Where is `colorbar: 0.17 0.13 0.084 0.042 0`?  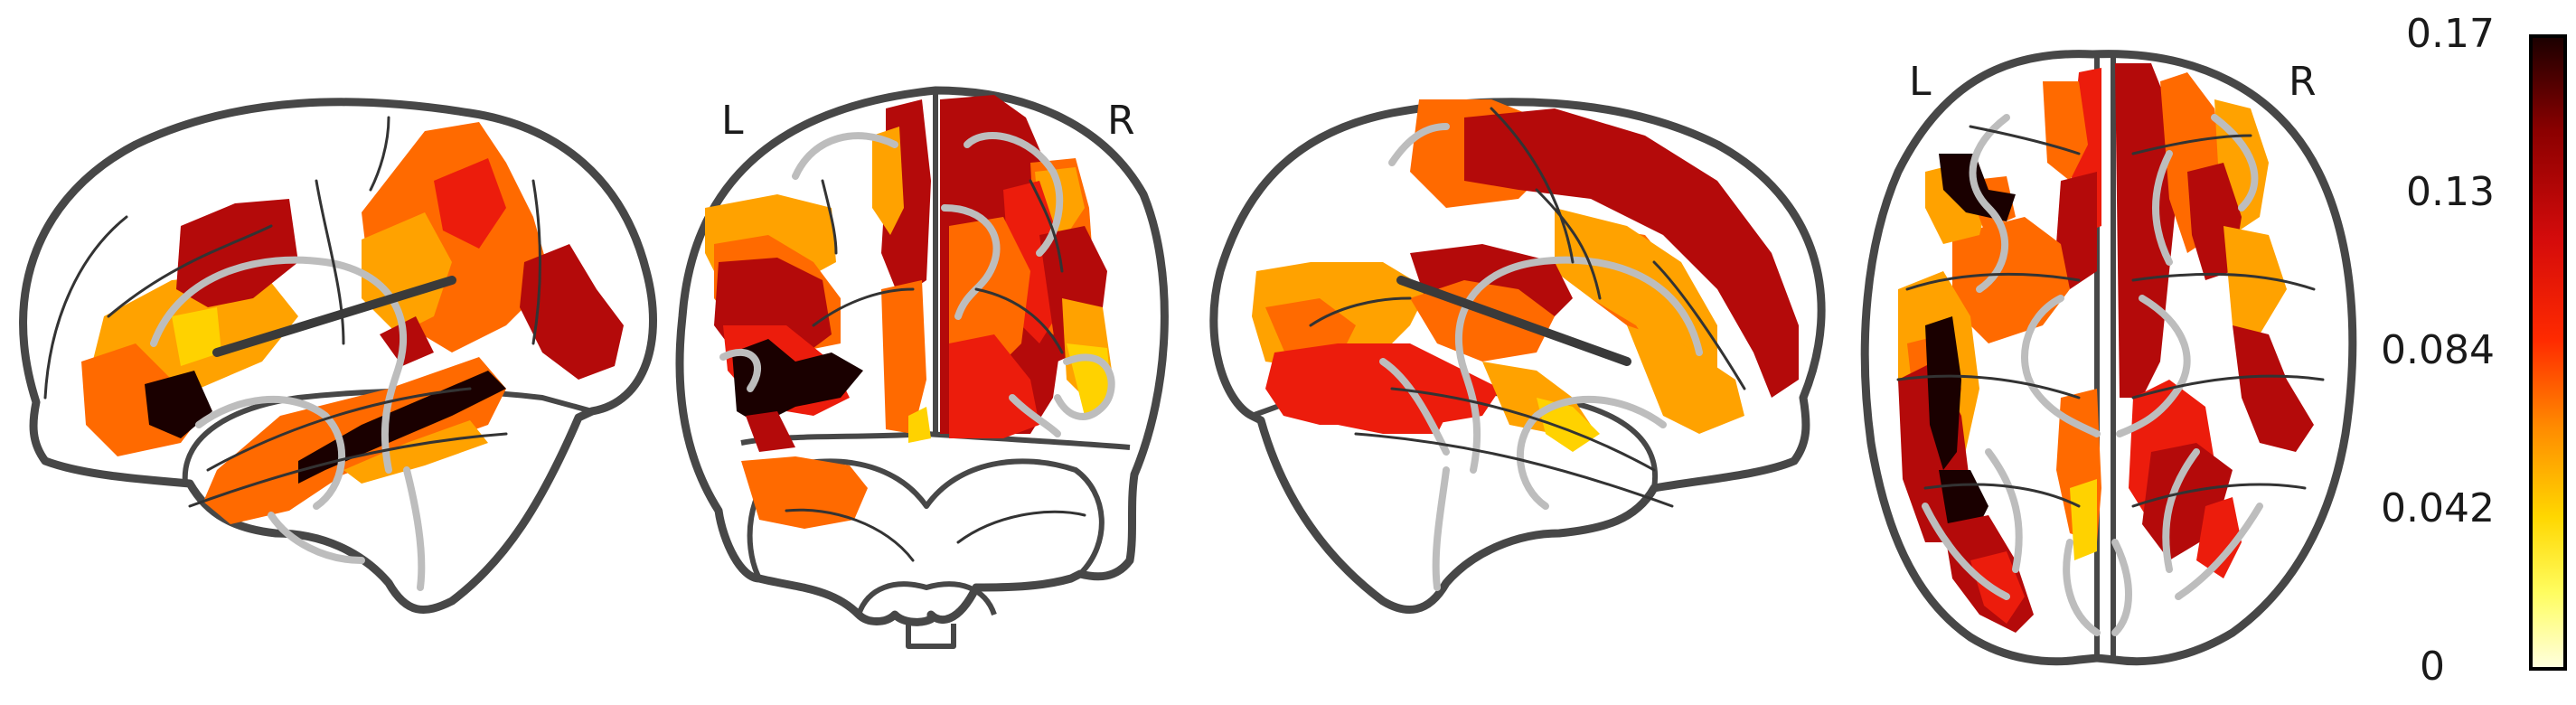 colorbar: 0.17 0.13 0.084 0.042 0 is located at coordinates (2473, 351).